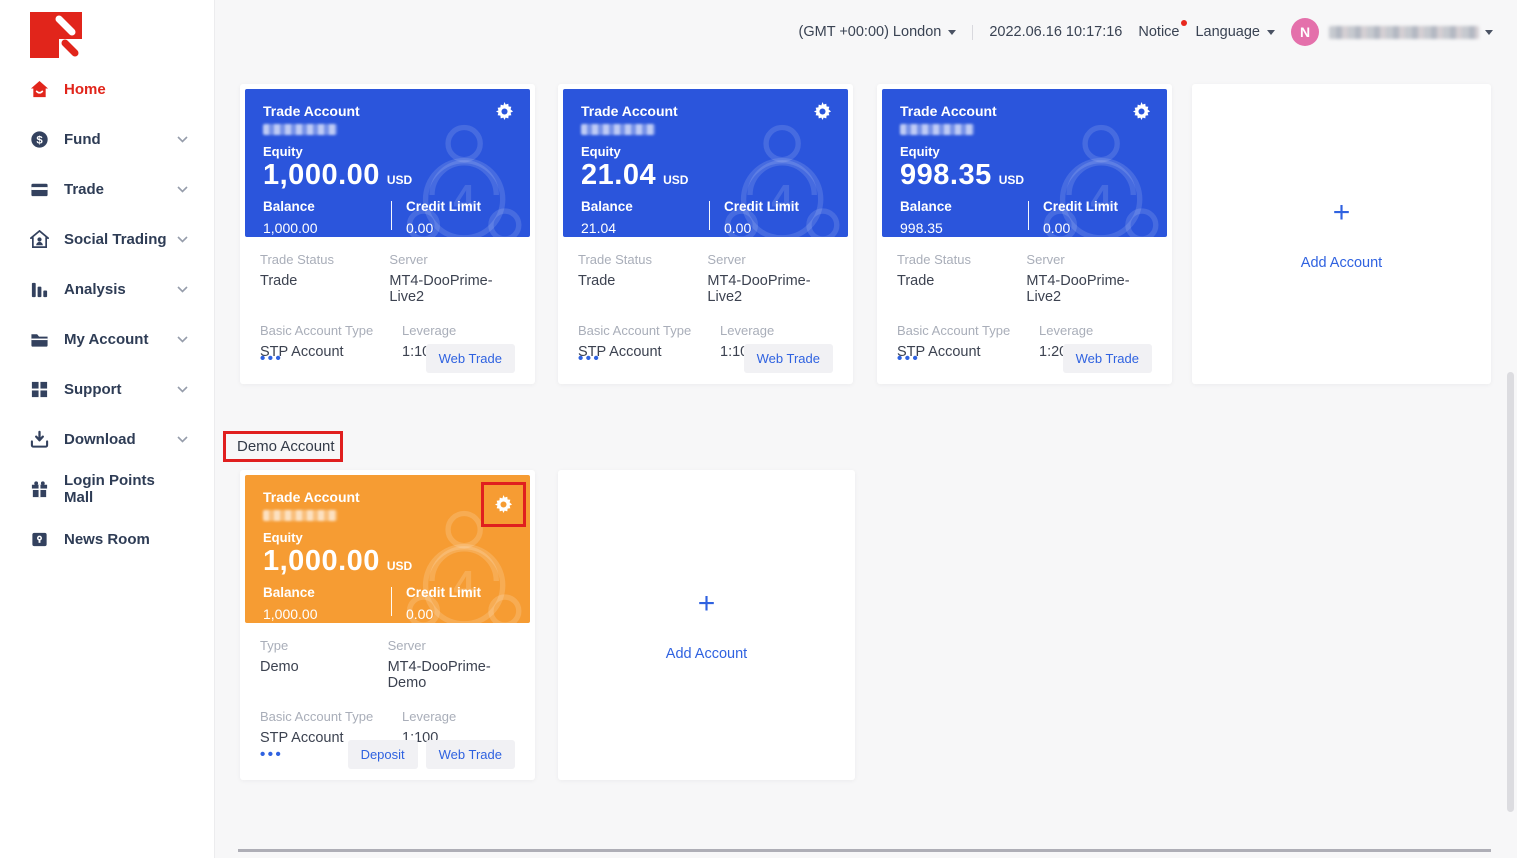  Describe the element at coordinates (321, 175) in the screenshot. I see `equity-value: 1,000.00` at that location.